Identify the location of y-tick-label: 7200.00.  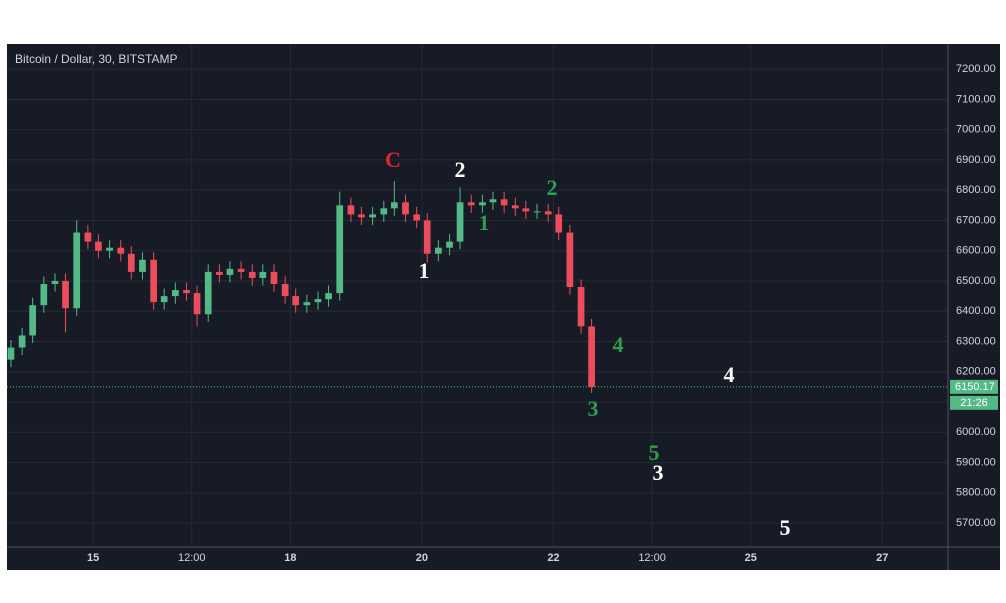
(976, 69).